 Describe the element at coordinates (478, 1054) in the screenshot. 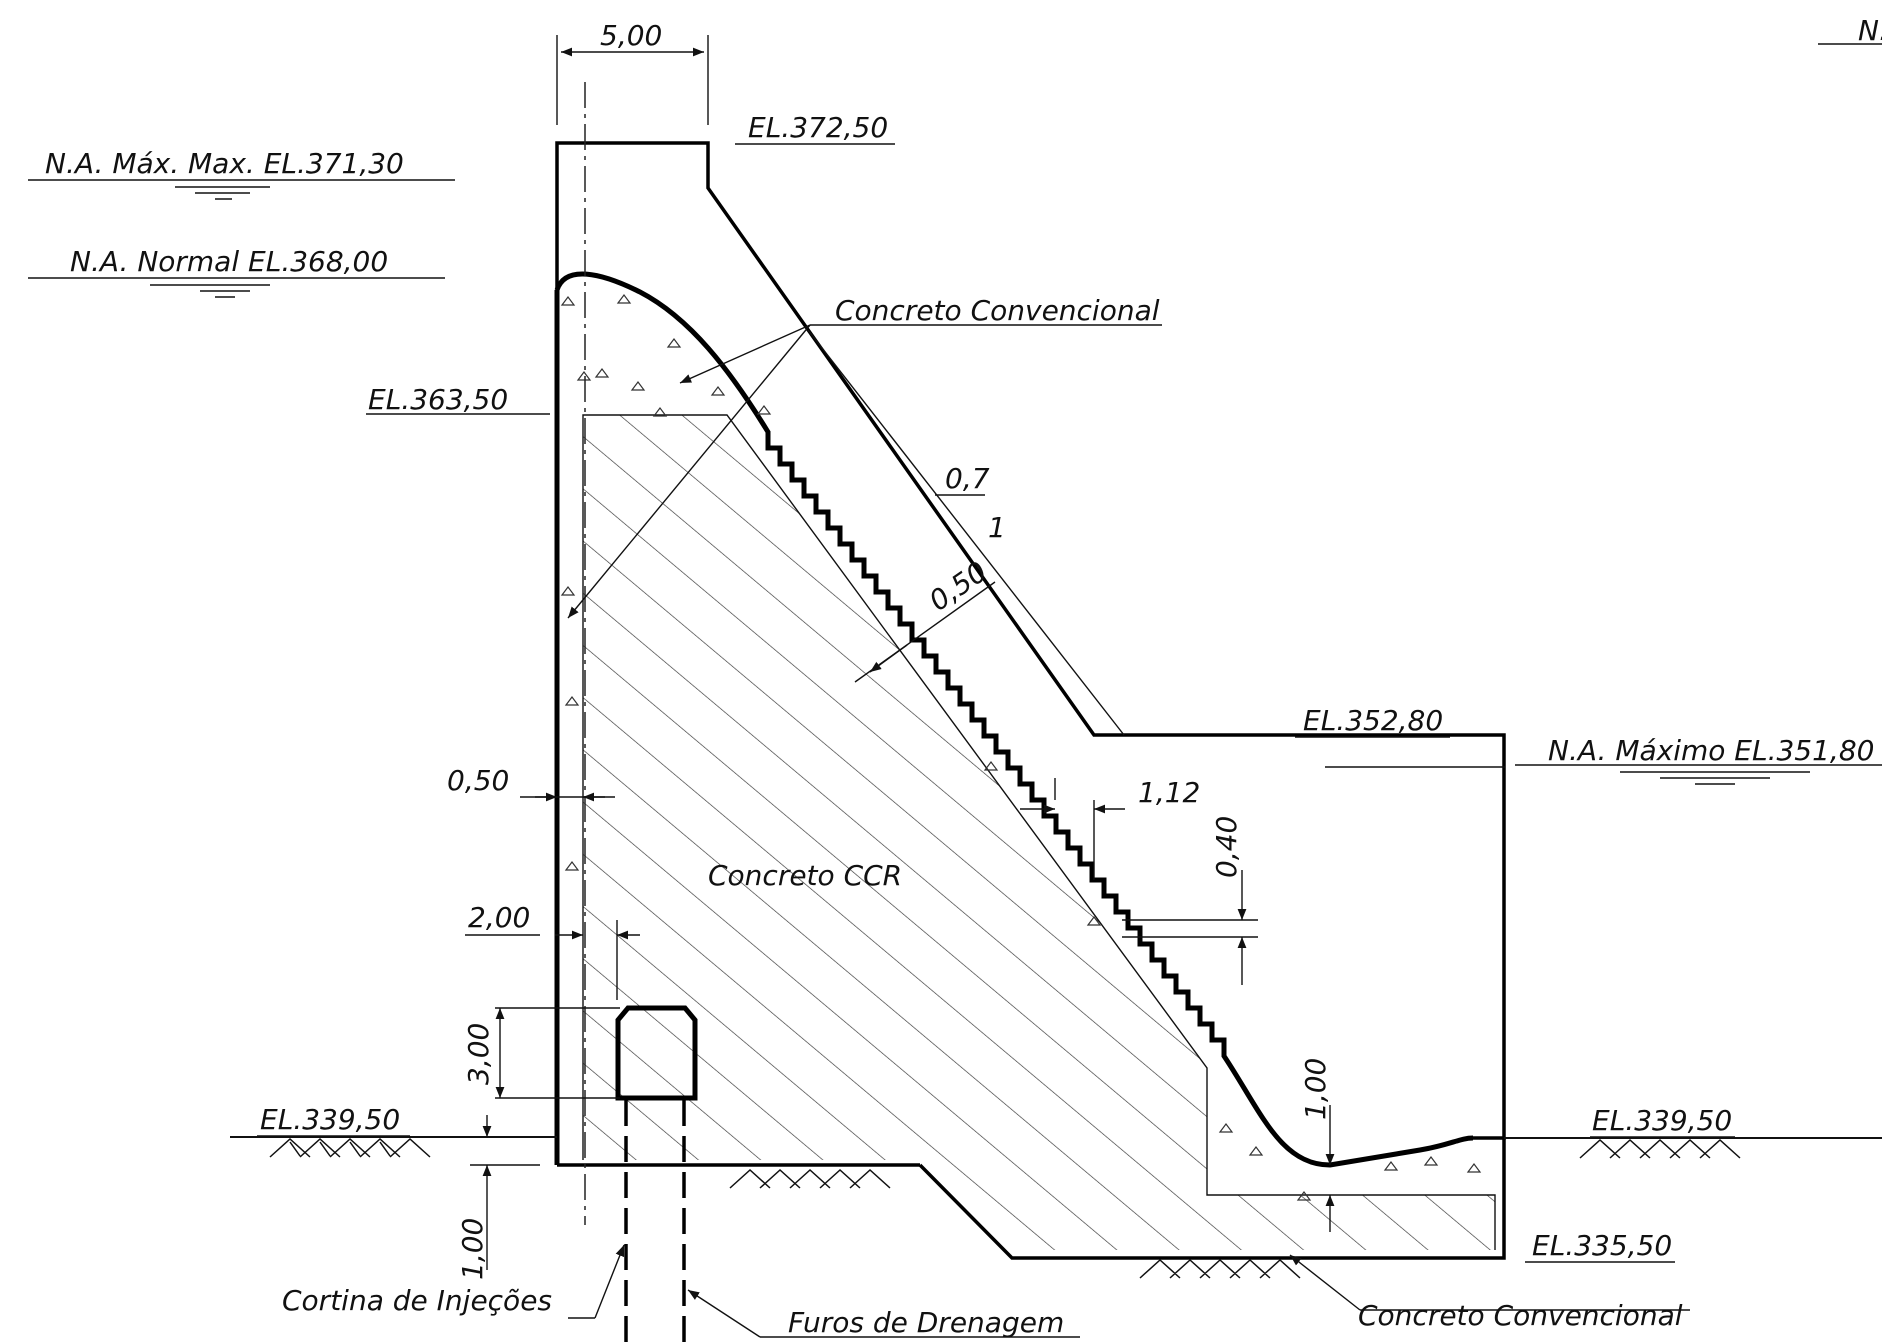

I see `gallery-height-label: 3,00` at that location.